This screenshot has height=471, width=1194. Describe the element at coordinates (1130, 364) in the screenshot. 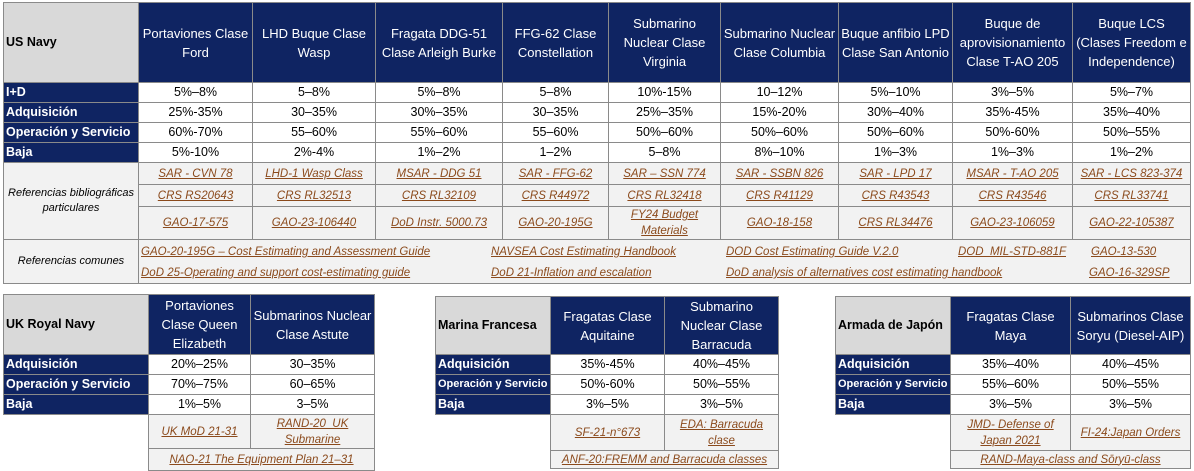

I see `value-cell: 40%–45%` at that location.